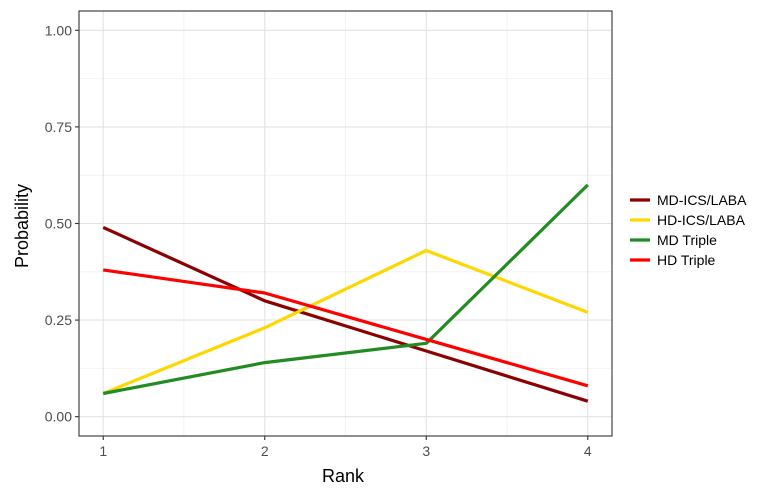  Describe the element at coordinates (265, 451) in the screenshot. I see `x-tick-label: 2` at that location.